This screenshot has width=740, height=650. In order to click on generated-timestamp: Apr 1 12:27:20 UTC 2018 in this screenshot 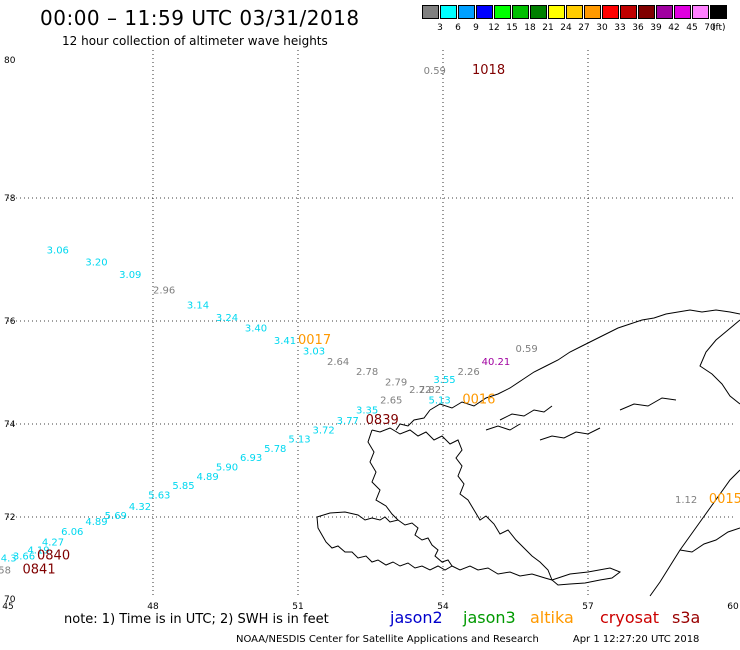, I will do `click(636, 639)`.